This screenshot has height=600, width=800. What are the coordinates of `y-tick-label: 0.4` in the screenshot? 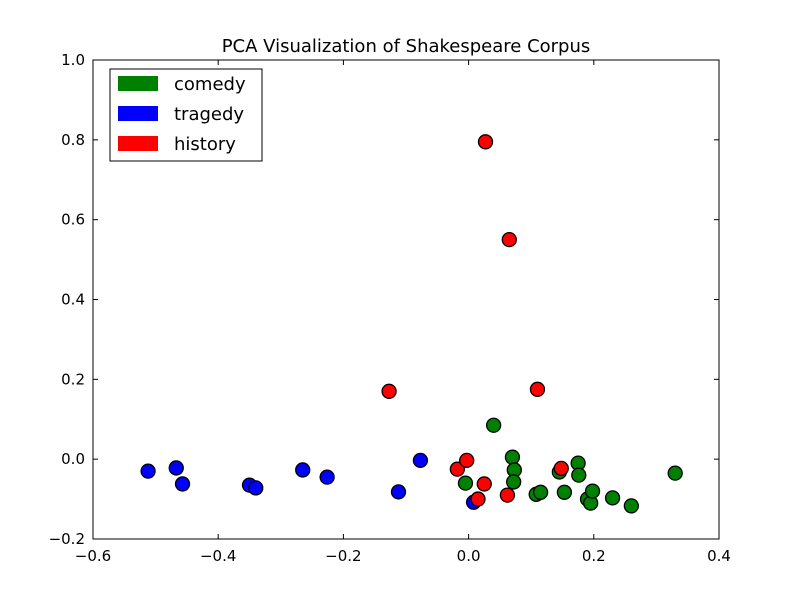 It's located at (73, 300).